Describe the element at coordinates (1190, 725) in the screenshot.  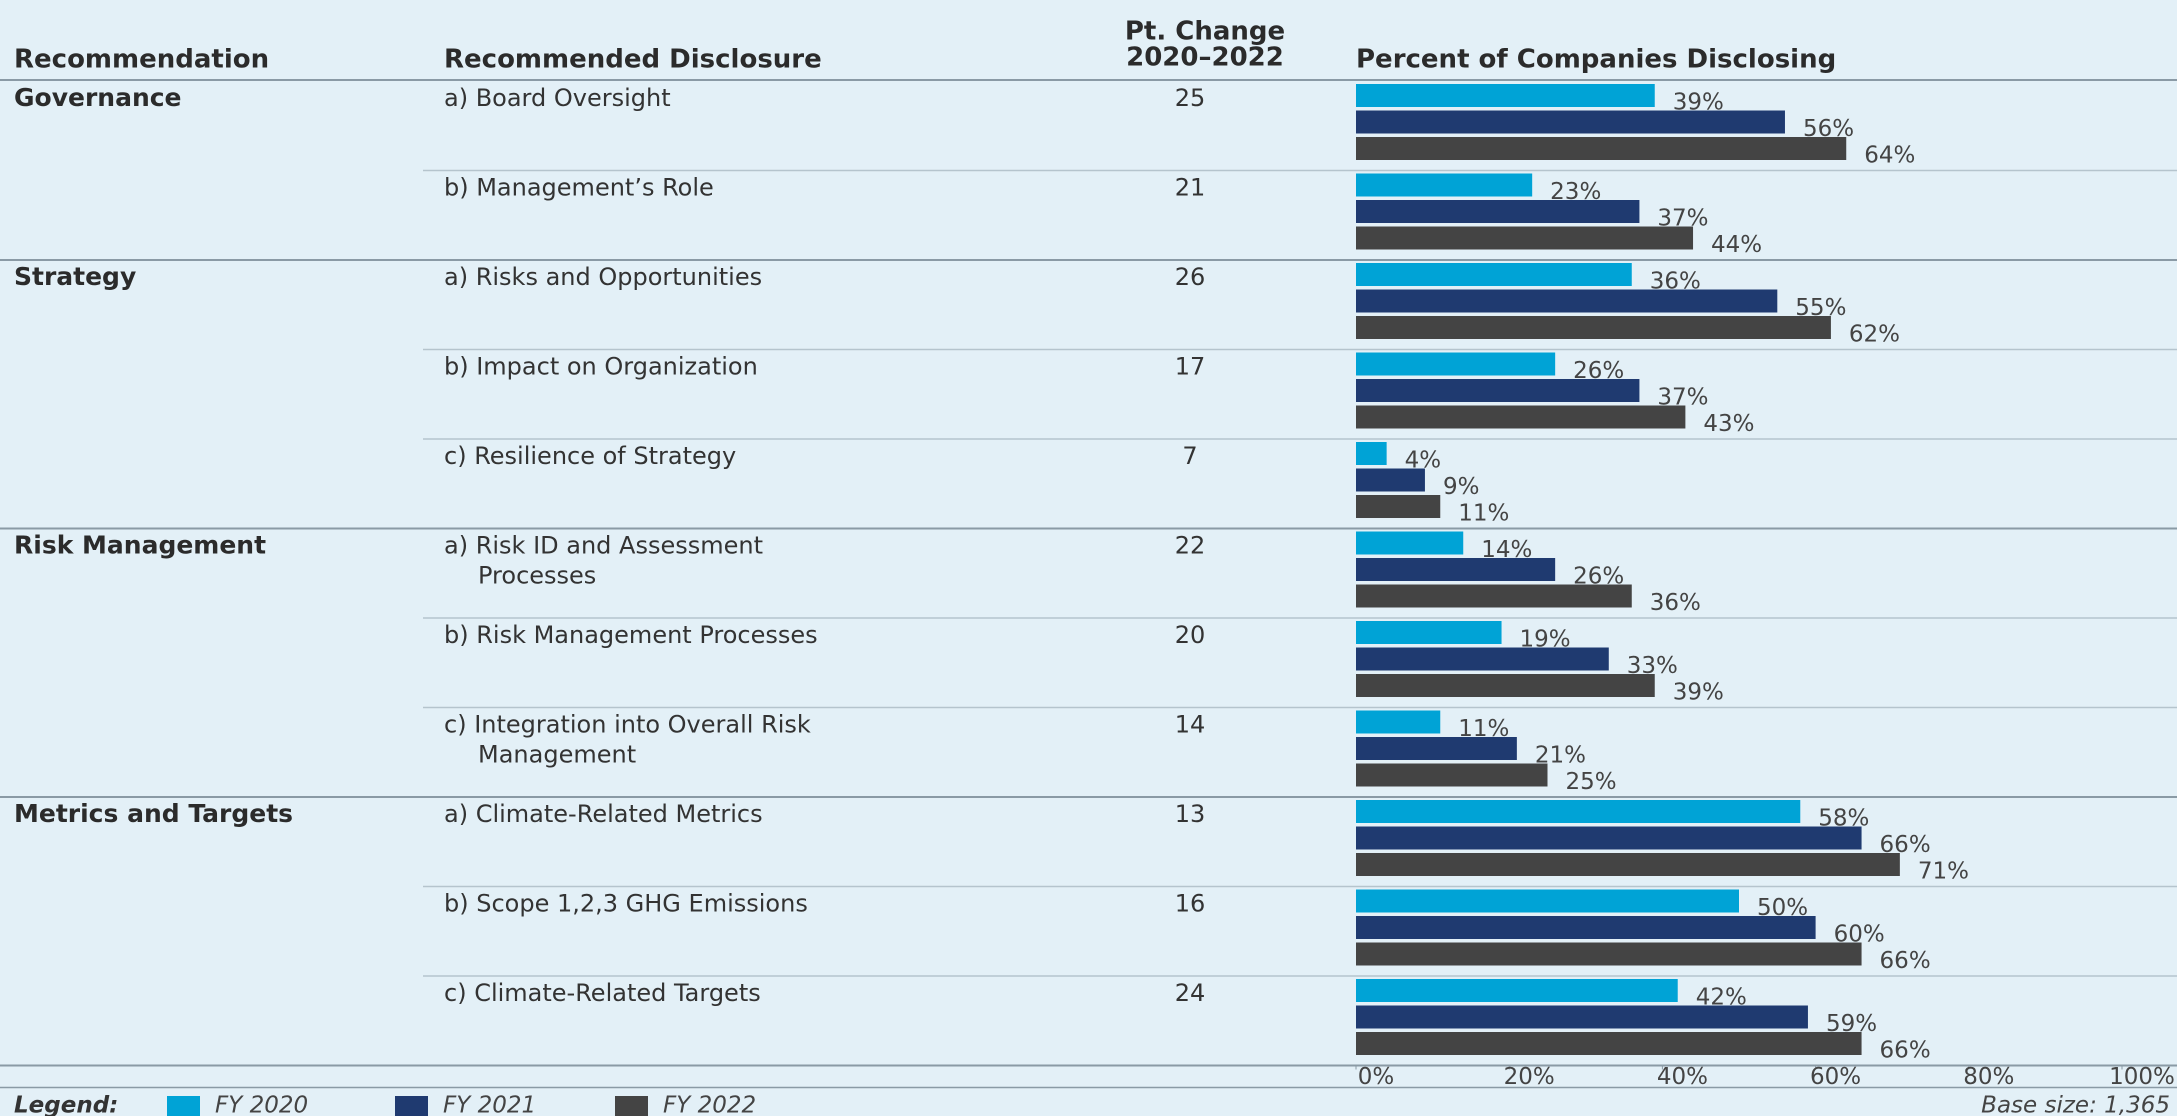
I see `pt-change: 14` at that location.